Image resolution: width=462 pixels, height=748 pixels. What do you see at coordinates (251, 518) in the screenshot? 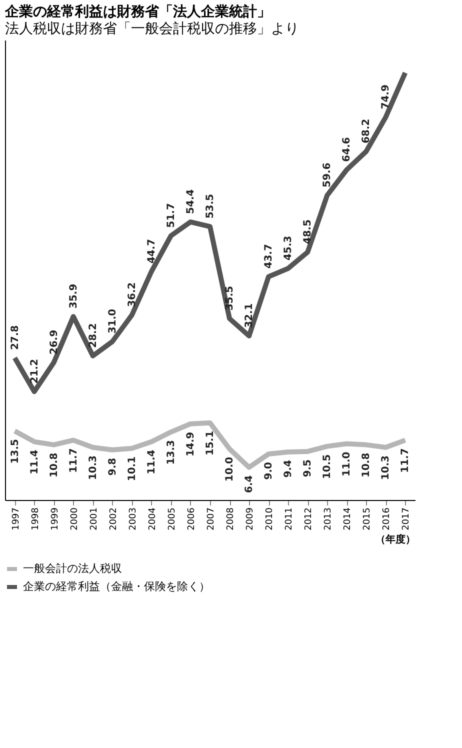
I see `x-tick-label: 2009` at bounding box center [251, 518].